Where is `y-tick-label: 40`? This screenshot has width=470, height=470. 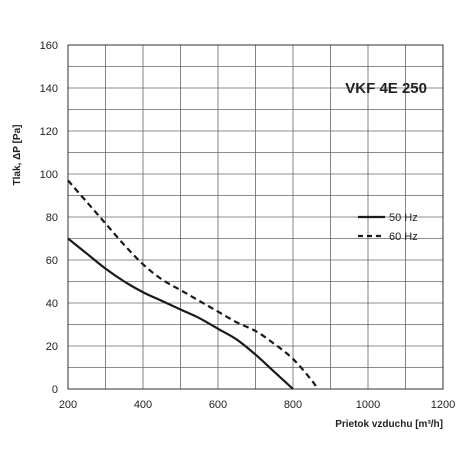
y-tick-label: 40 is located at coordinates (52, 304).